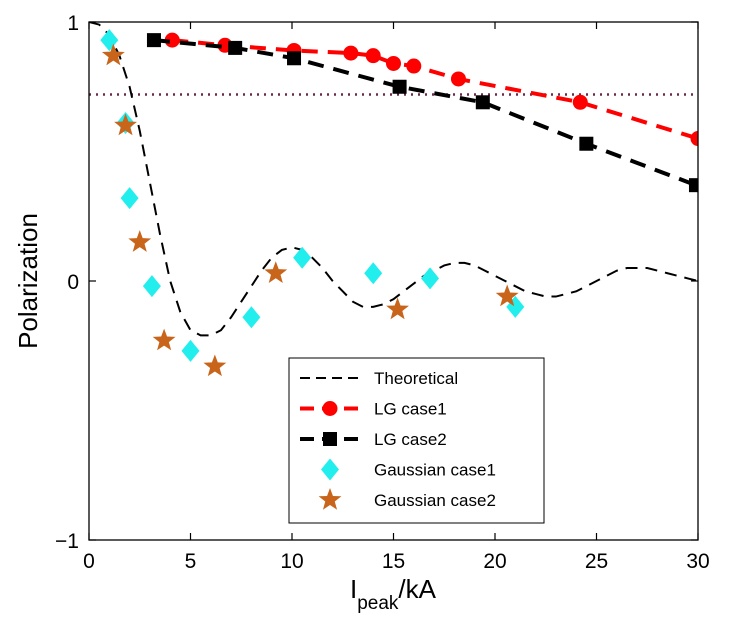  Describe the element at coordinates (291, 561) in the screenshot. I see `x-tick-label: 10` at that location.